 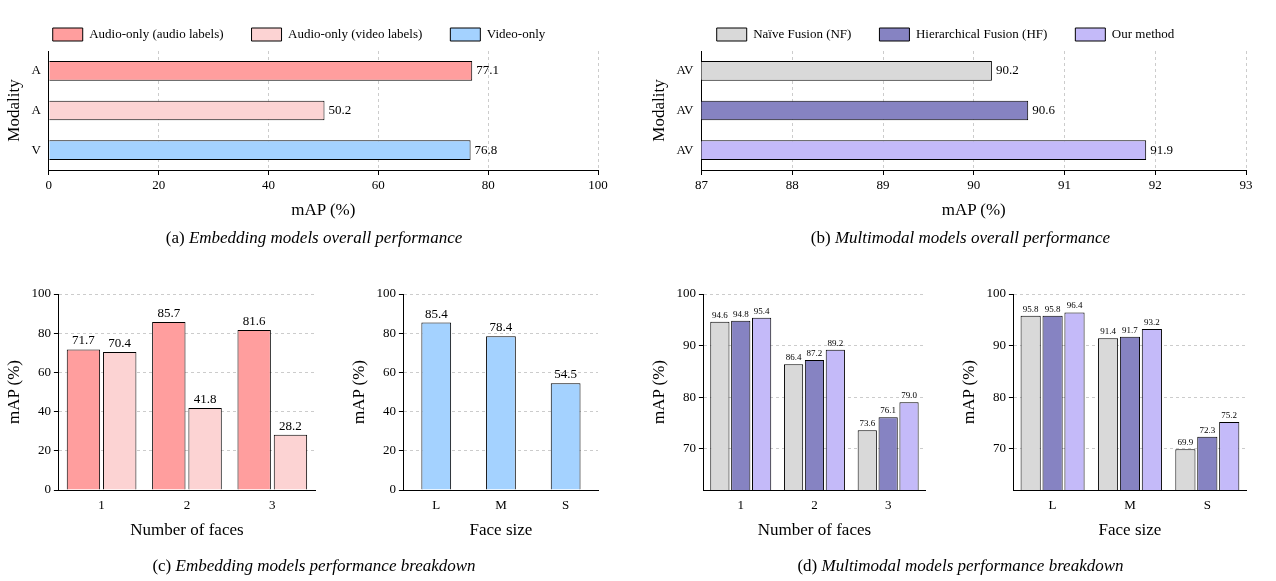 What do you see at coordinates (960, 565) in the screenshot?
I see `text: (d) Multimodal models performance breakdown` at bounding box center [960, 565].